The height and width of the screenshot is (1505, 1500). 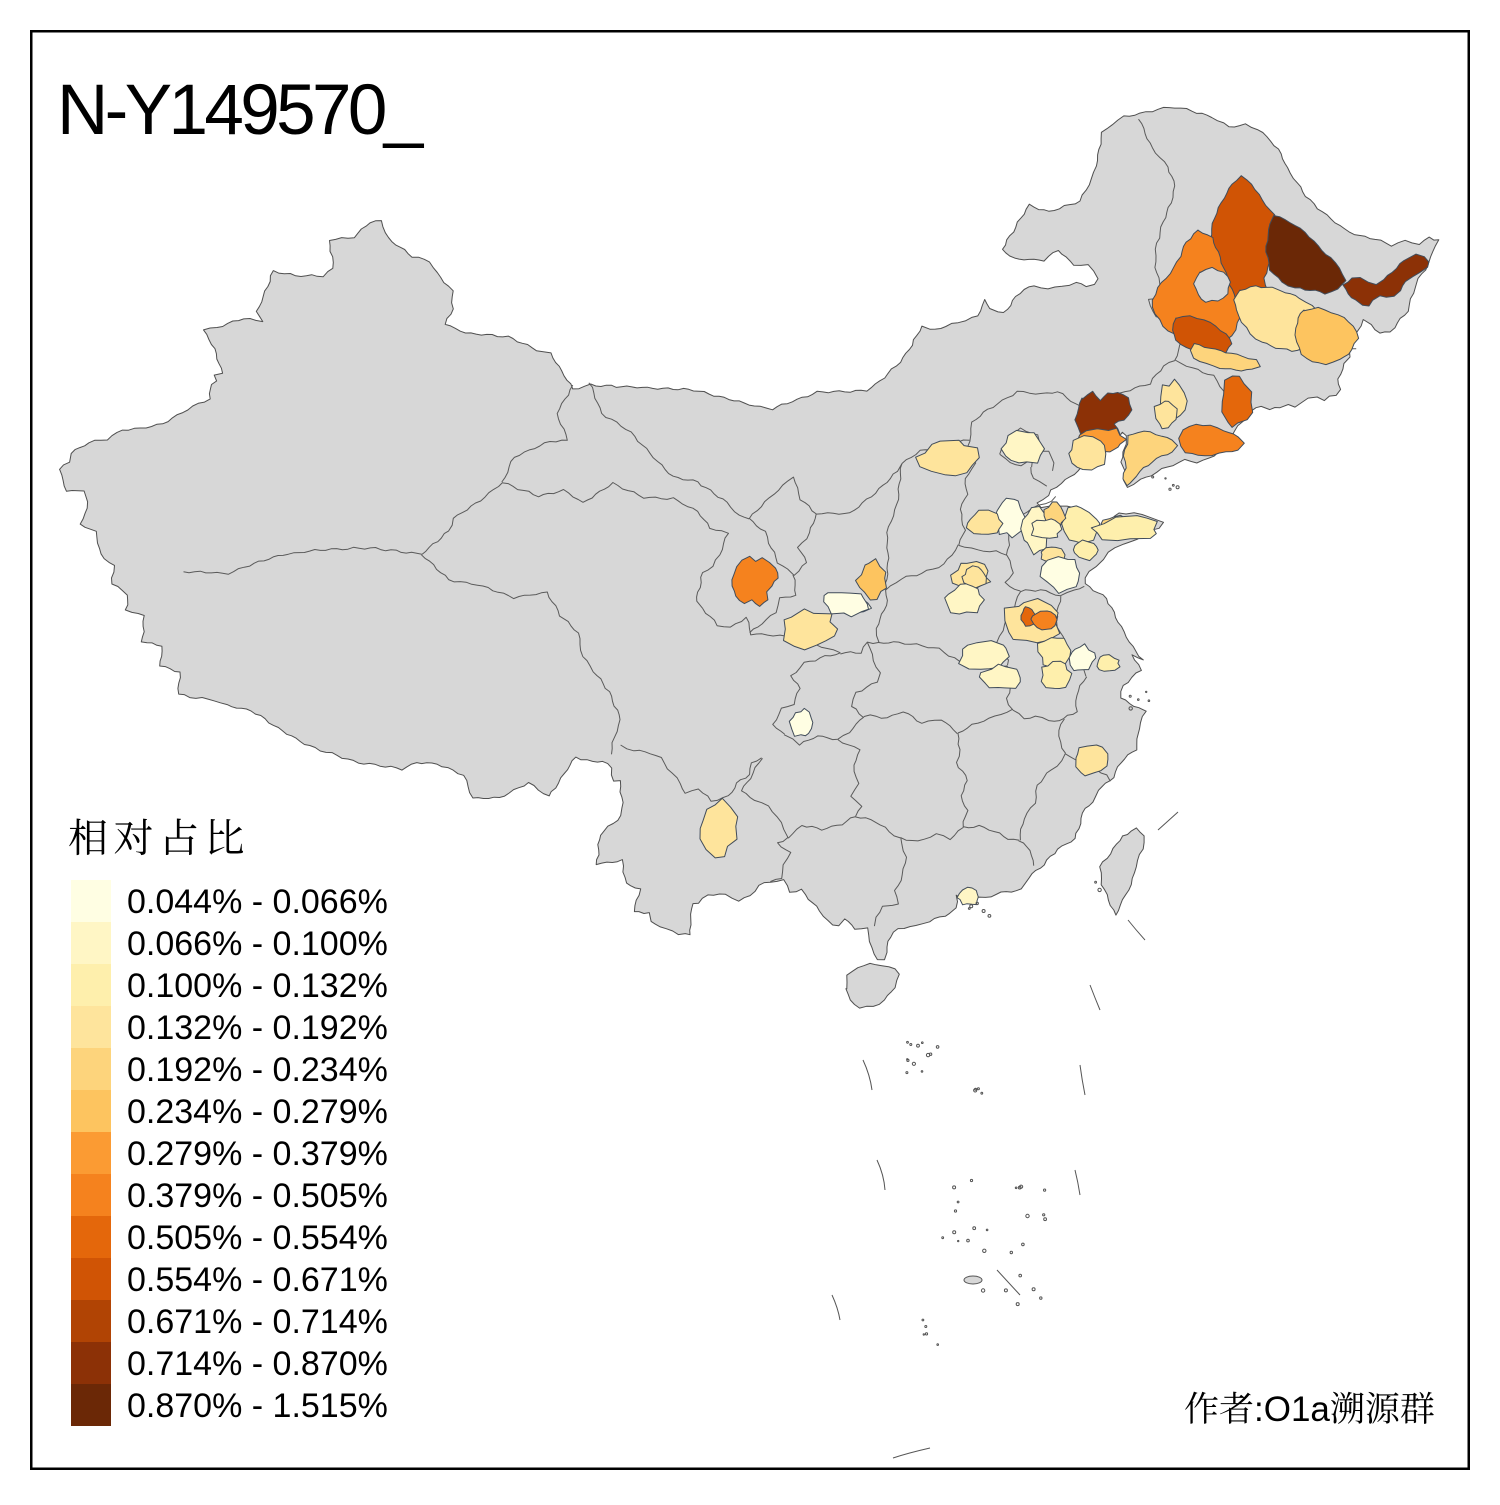 What do you see at coordinates (257, 1196) in the screenshot?
I see `svg-text: 0.379% - 0.505%` at bounding box center [257, 1196].